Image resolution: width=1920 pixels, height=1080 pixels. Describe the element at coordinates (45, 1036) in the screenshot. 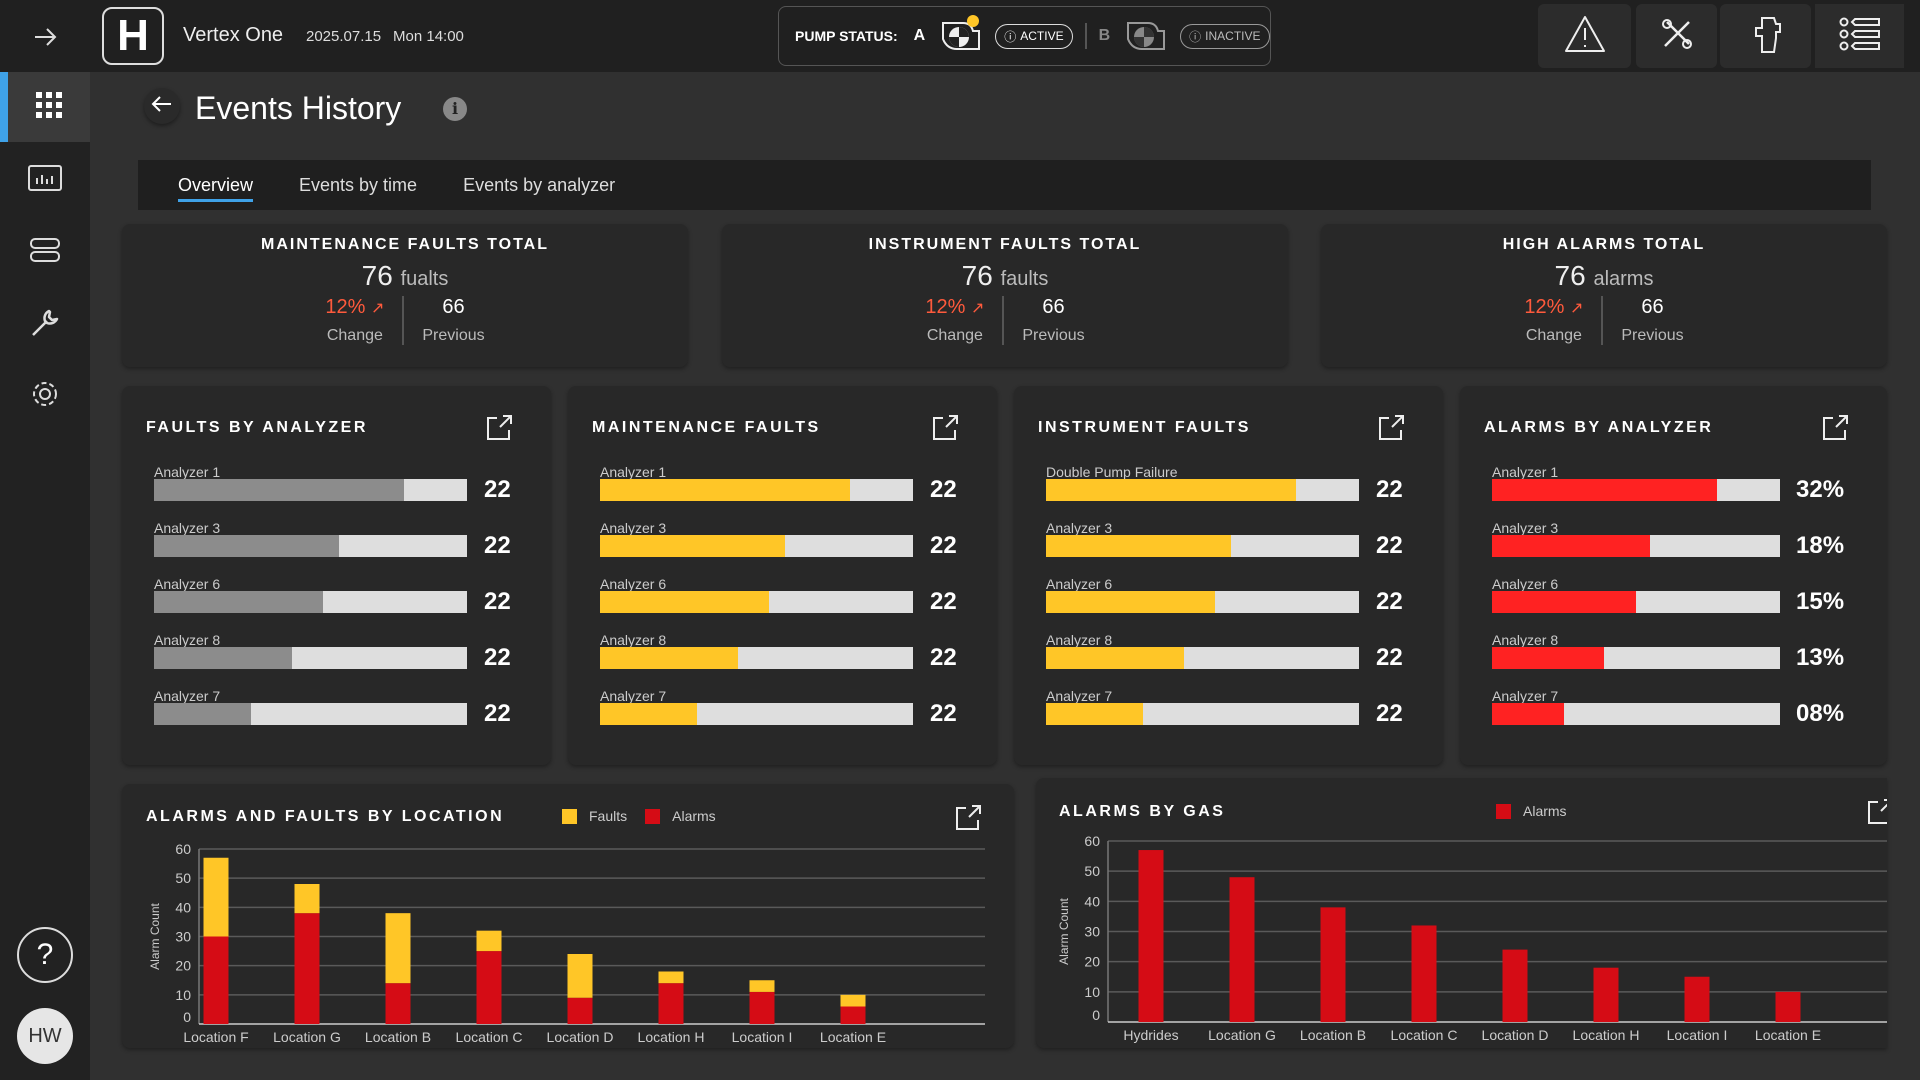

I see `avatar: HW` at that location.